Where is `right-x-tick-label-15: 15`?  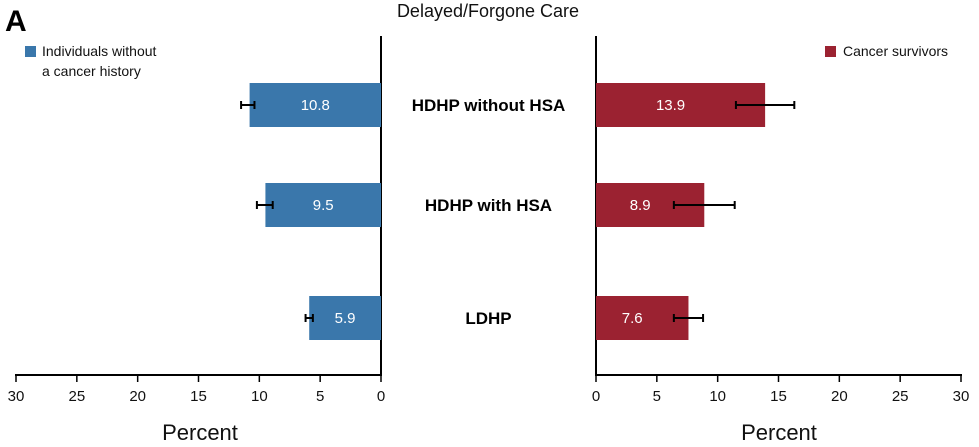 right-x-tick-label-15: 15 is located at coordinates (778, 396).